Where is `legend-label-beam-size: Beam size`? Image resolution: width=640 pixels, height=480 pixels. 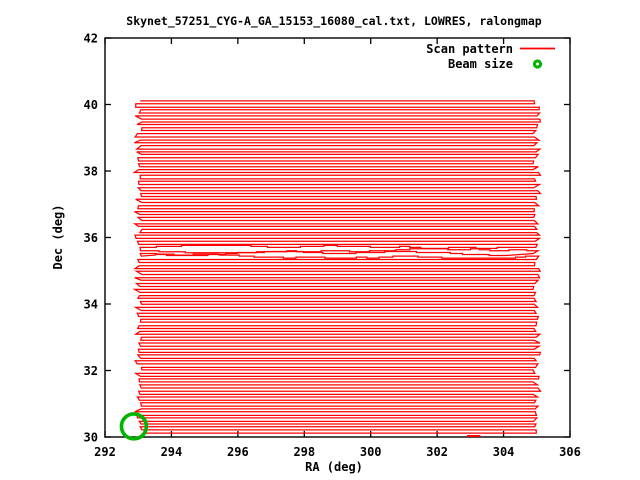
legend-label-beam-size: Beam size is located at coordinates (480, 64).